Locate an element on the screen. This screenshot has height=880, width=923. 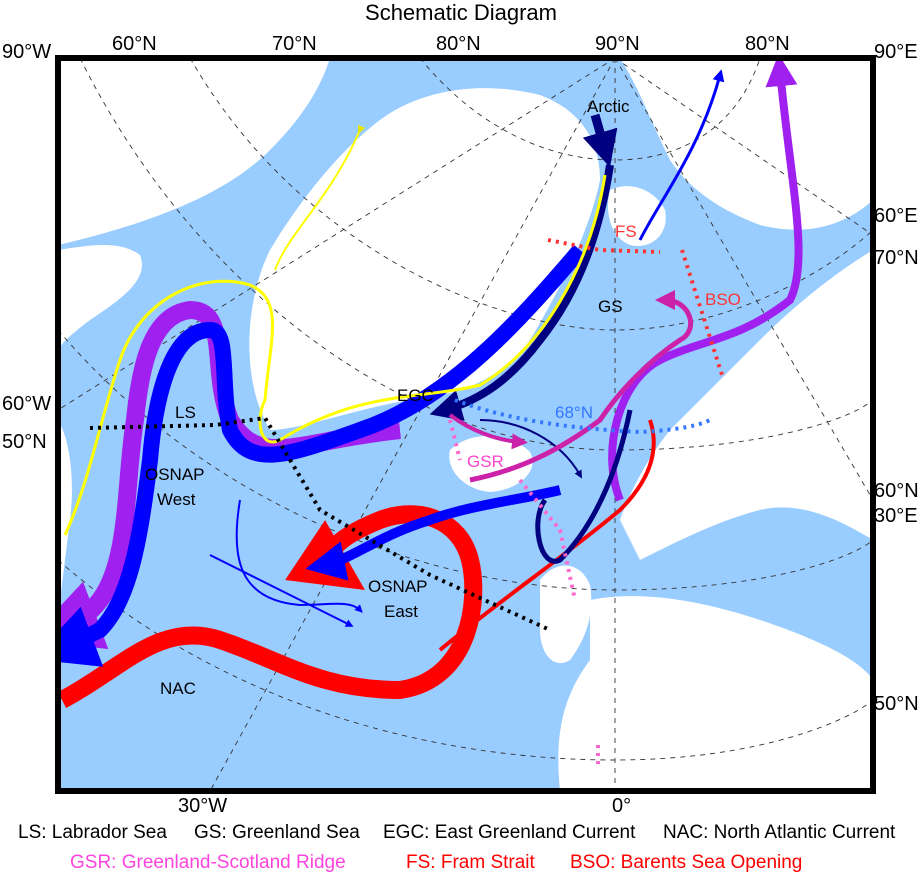
purple-east is located at coordinates (705, 280).